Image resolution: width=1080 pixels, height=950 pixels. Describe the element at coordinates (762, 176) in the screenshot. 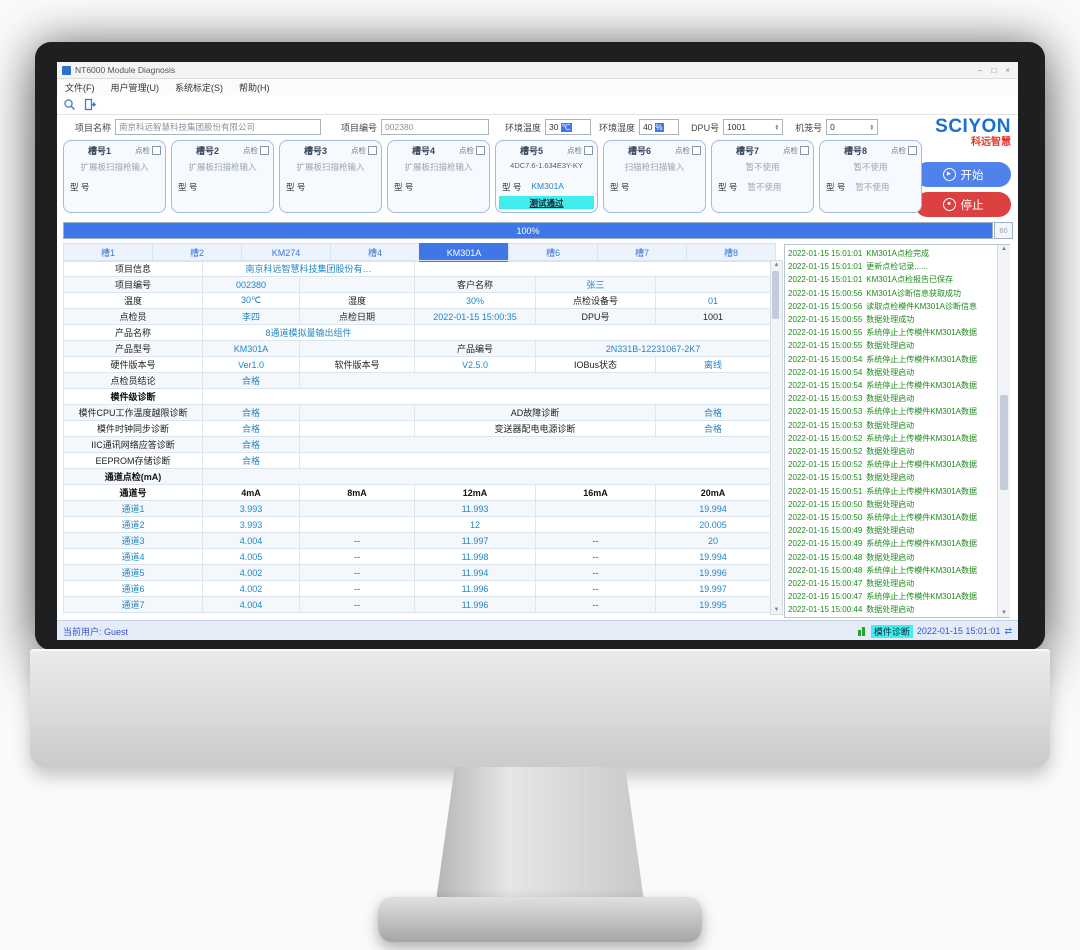

I see `slot-card: 槽号7 点检 暂不使用 型 号 暂不使用` at that location.